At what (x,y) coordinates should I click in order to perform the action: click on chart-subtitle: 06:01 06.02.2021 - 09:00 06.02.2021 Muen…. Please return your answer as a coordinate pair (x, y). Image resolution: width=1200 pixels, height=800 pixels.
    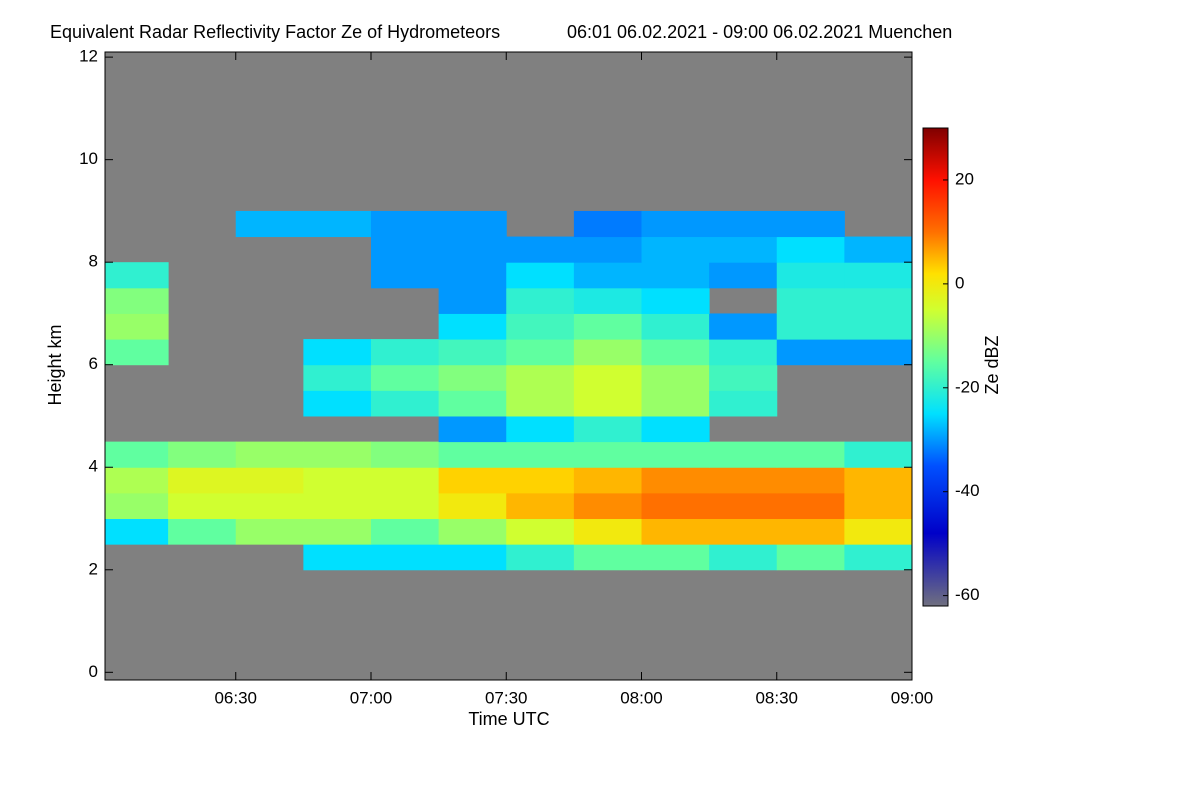
    Looking at the image, I should click on (759, 32).